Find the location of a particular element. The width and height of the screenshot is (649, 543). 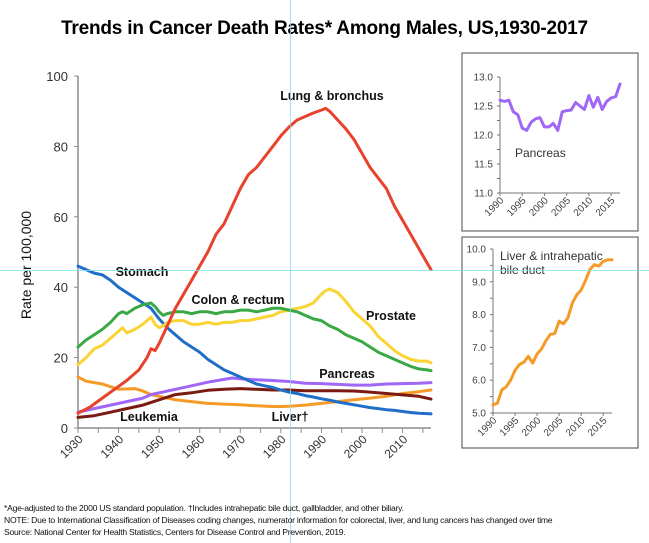

x-tick-label: 1960 is located at coordinates (193, 446).